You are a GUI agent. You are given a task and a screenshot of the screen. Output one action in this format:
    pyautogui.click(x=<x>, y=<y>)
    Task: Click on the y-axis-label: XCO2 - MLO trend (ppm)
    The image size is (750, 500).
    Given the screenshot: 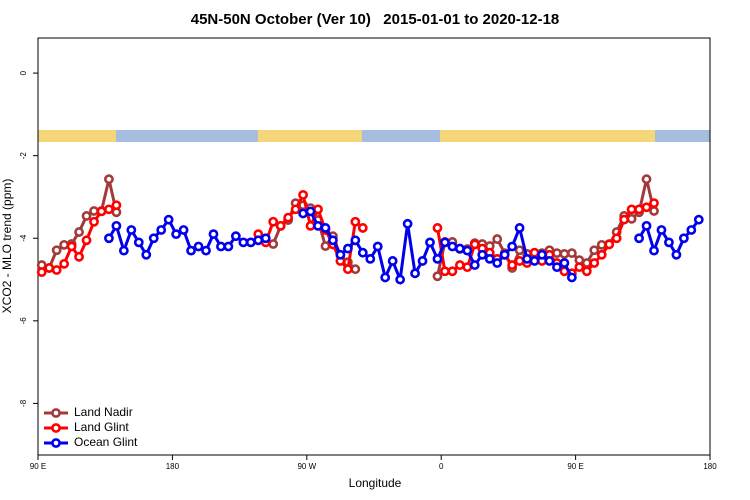 What is the action you would take?
    pyautogui.click(x=7, y=246)
    